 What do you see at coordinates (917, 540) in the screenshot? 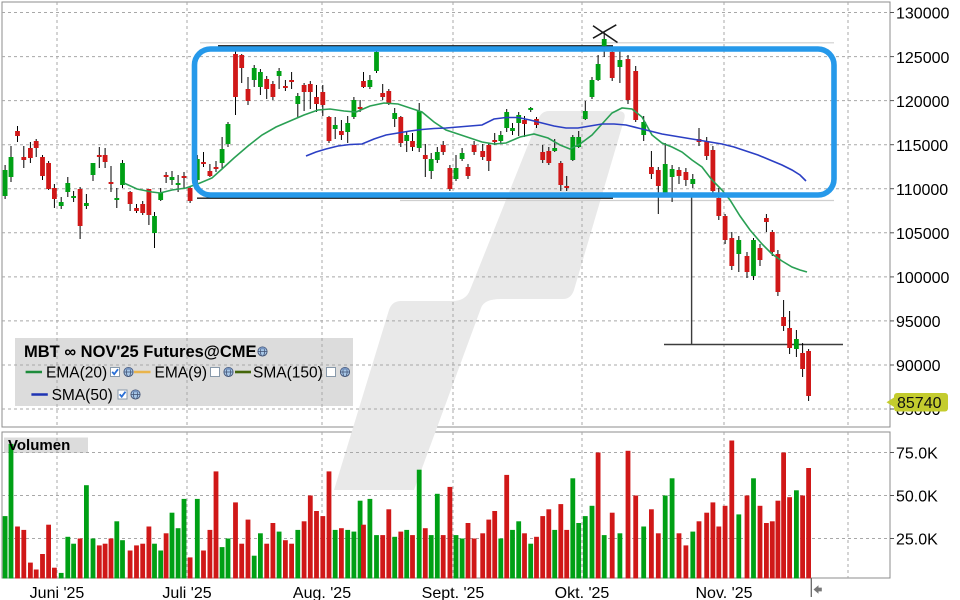
I see `svg-text: 25.0K` at bounding box center [917, 540].